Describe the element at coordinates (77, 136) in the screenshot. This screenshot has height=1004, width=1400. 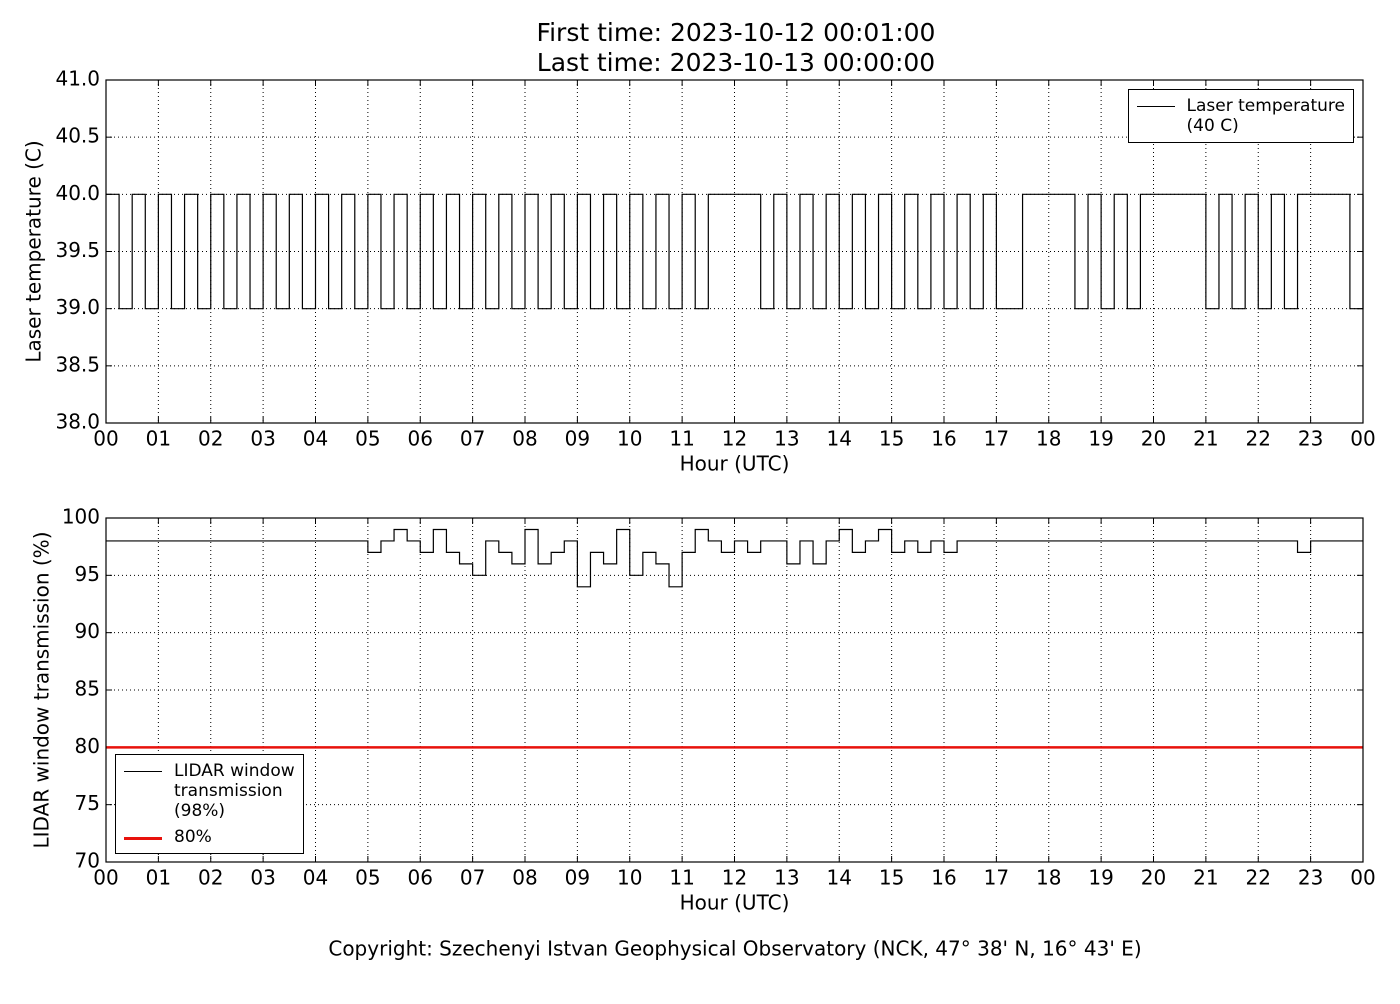
I see `y-tick-label: 40.5` at that location.